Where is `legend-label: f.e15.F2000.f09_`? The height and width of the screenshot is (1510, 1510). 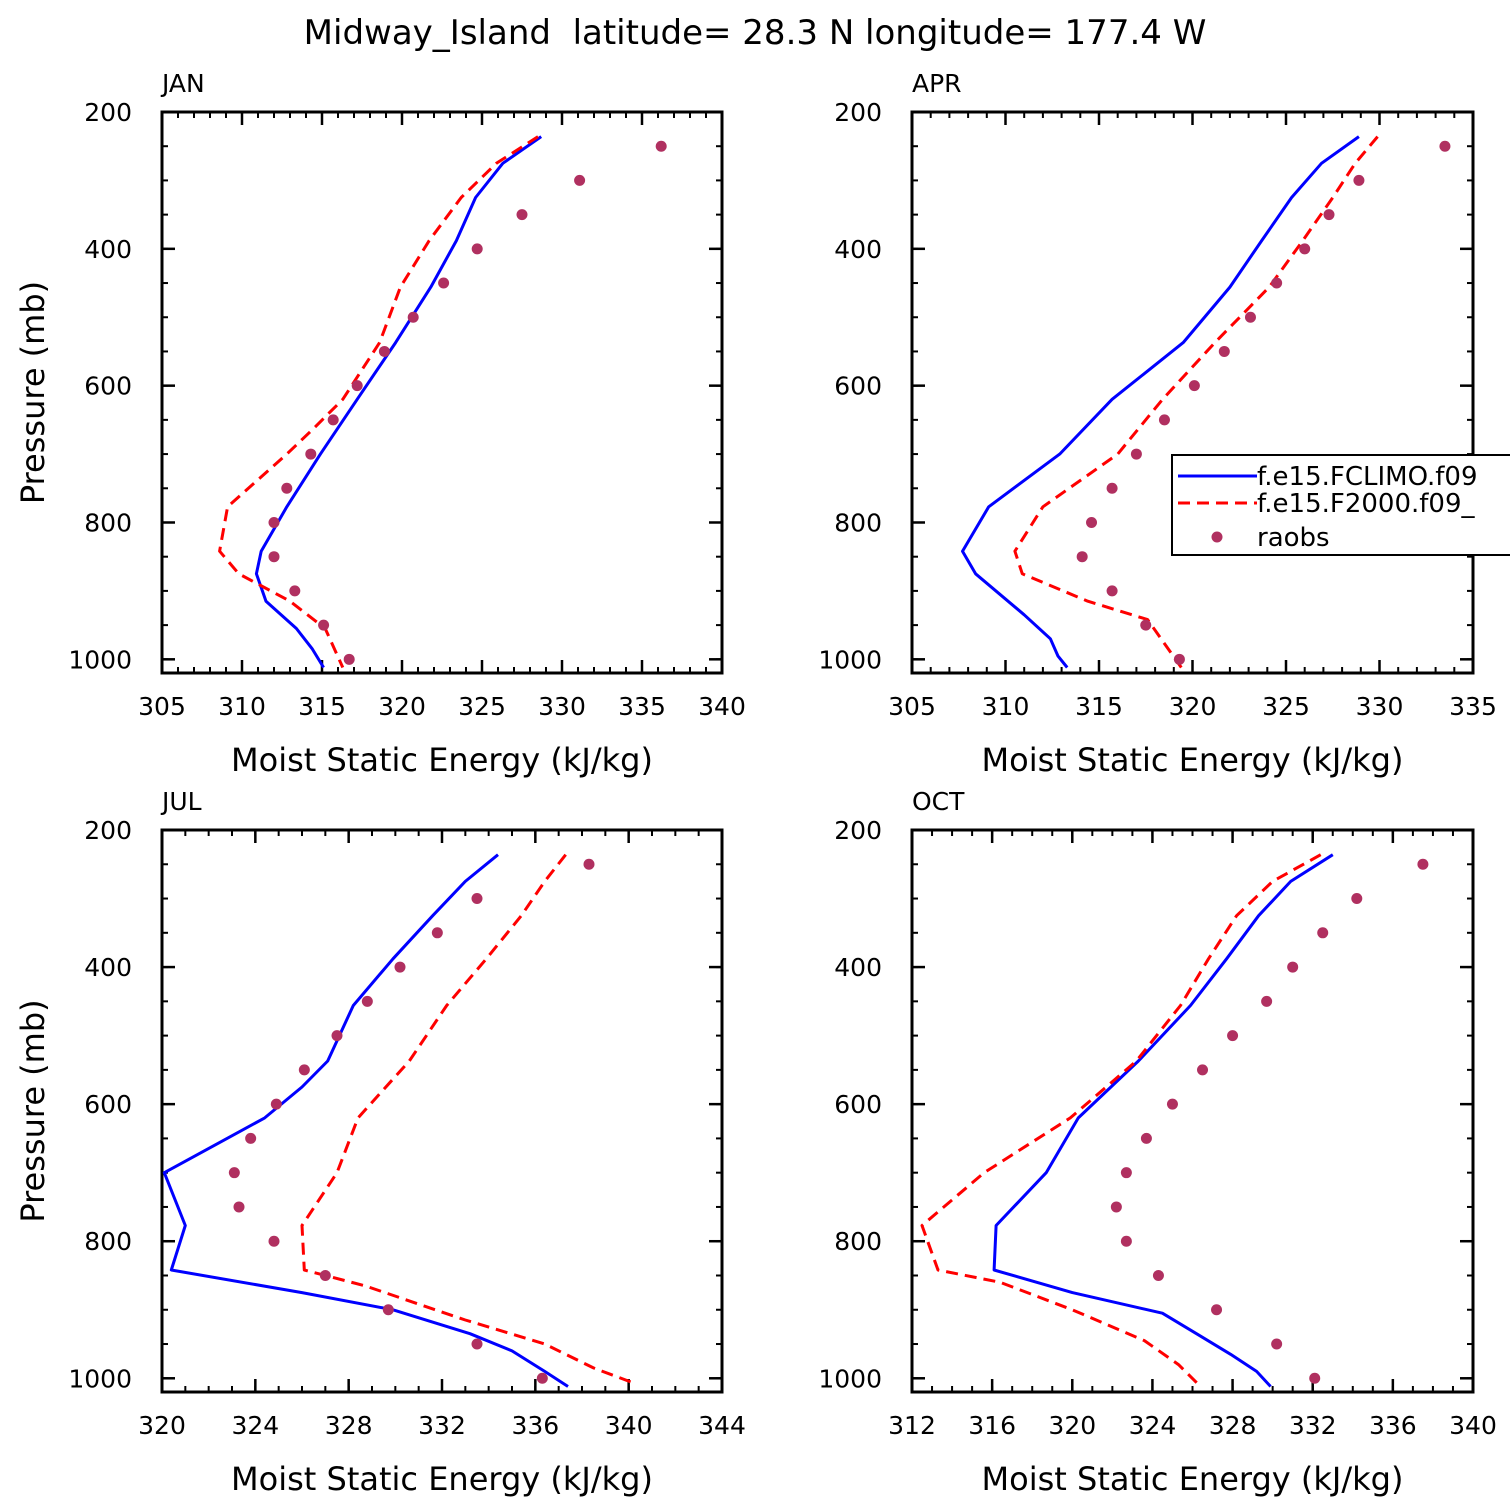 legend-label: f.e15.F2000.f09_ is located at coordinates (1366, 504).